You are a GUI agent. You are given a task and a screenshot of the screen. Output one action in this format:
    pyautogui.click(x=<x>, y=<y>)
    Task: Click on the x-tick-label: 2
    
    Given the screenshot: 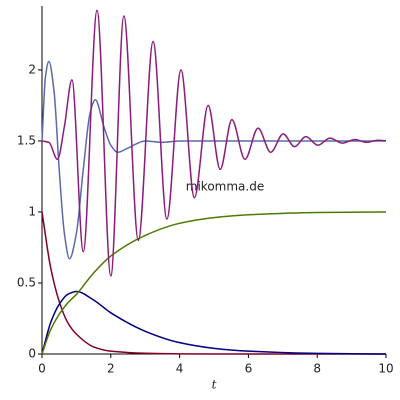 What is the action you would take?
    pyautogui.click(x=111, y=369)
    